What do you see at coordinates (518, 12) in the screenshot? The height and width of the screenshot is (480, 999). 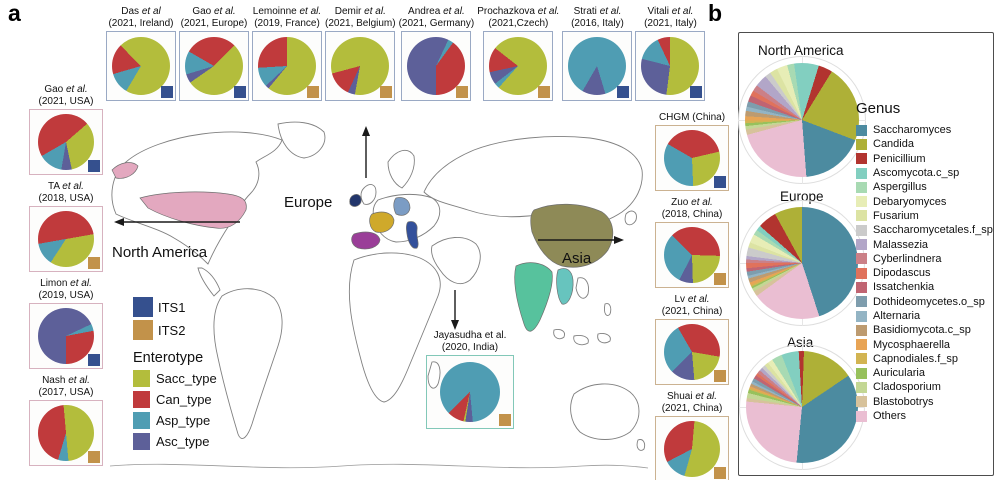 I see `study-author-line: Prochazkova et al.` at bounding box center [518, 12].